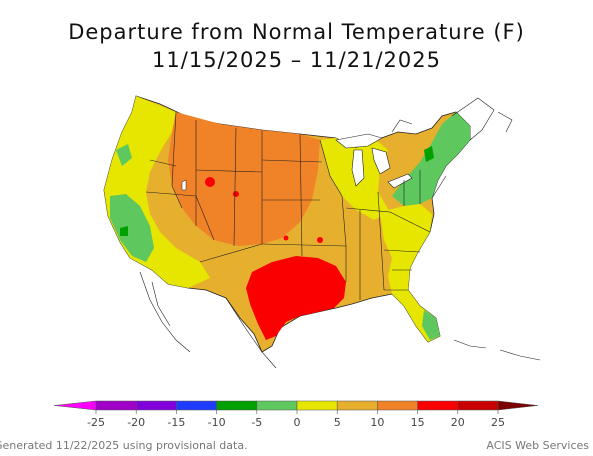 Image resolution: width=593 pixels, height=456 pixels. Describe the element at coordinates (296, 60) in the screenshot. I see `map-subtitle: 11/15/2025 – 11/21/2025` at that location.